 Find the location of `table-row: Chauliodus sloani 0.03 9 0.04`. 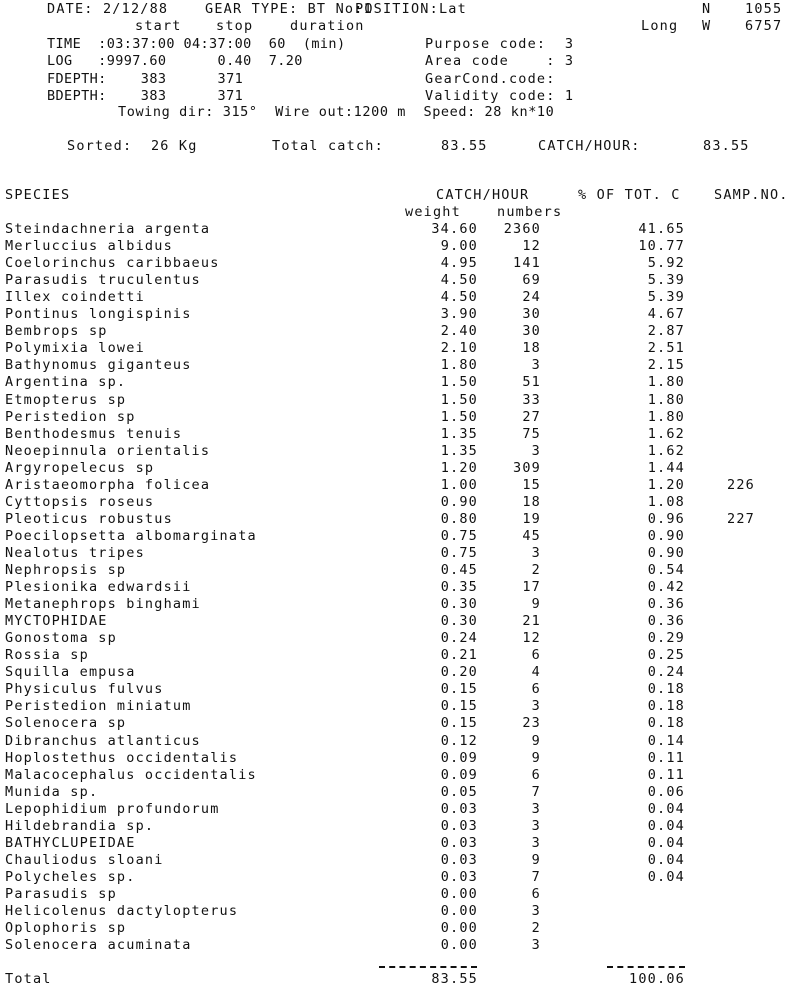

table-row: Chauliodus sloani 0.03 9 0.04 is located at coordinates (400, 860).